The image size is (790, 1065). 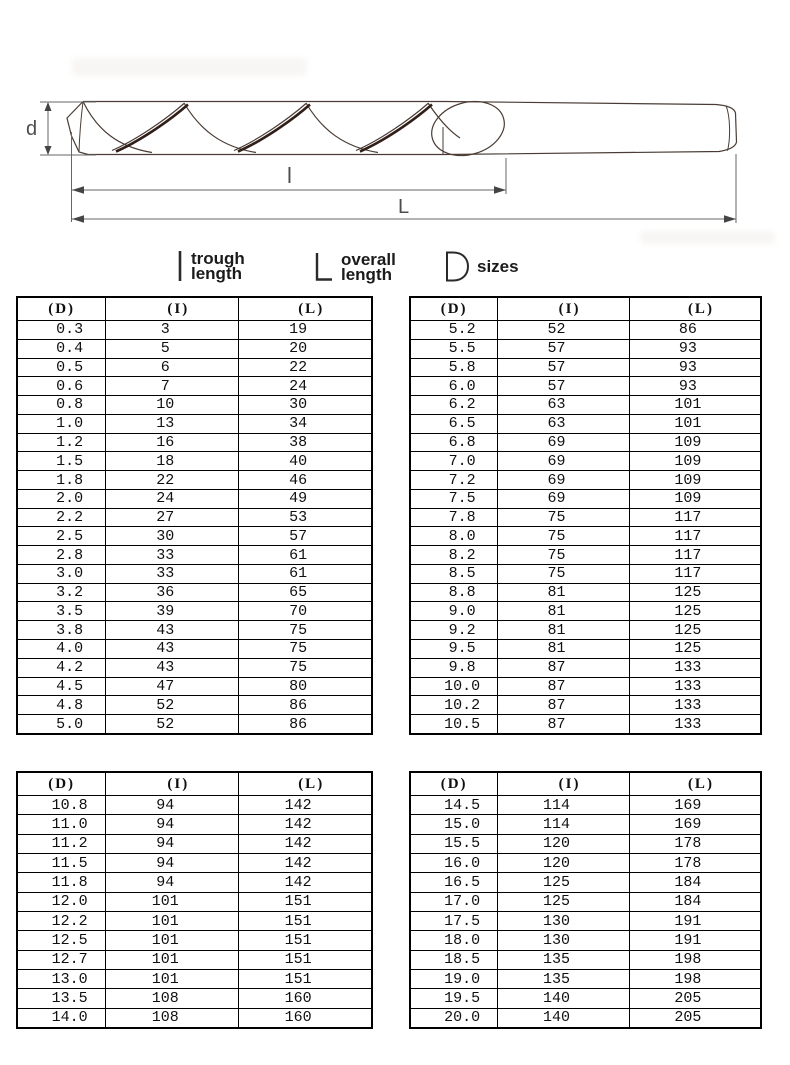 What do you see at coordinates (172, 592) in the screenshot?
I see `table-cell: 36` at bounding box center [172, 592].